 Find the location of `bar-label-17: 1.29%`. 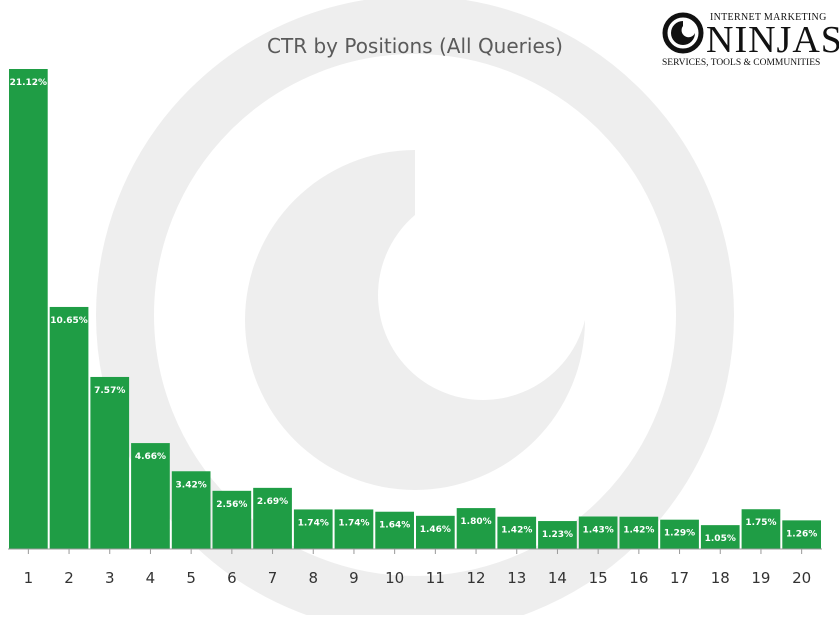

bar-label-17: 1.29% is located at coordinates (679, 534).